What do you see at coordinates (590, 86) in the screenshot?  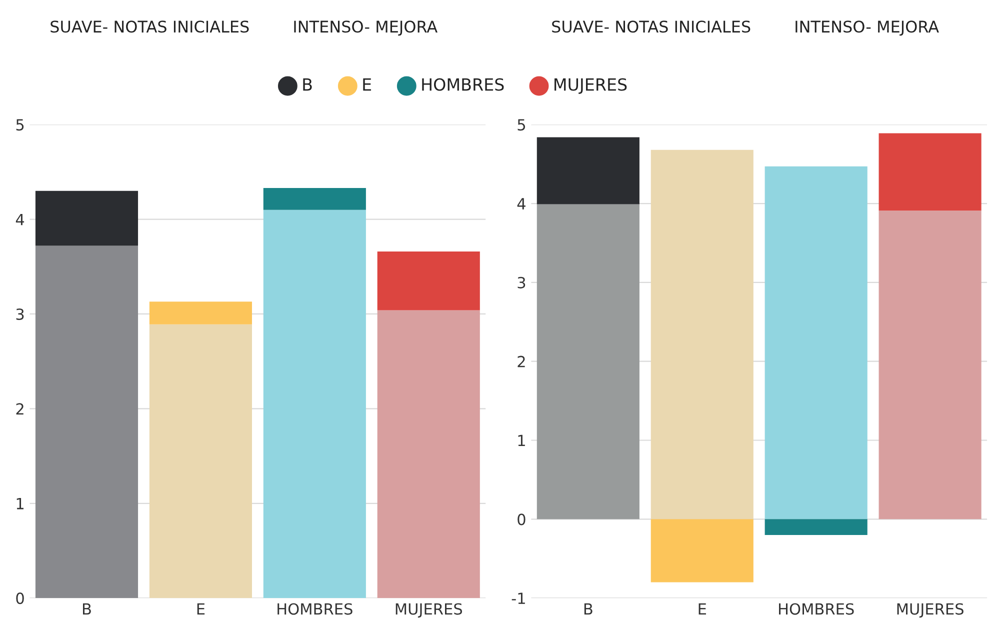 I see `text: MUJERES` at bounding box center [590, 86].